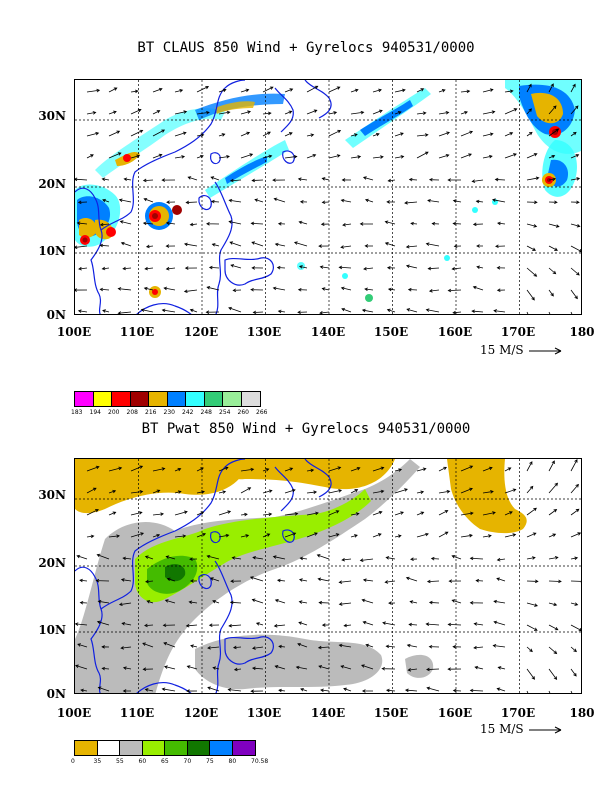 The height and width of the screenshot is (792, 612). What do you see at coordinates (52, 116) in the screenshot?
I see `lat-label: 30N` at bounding box center [52, 116].